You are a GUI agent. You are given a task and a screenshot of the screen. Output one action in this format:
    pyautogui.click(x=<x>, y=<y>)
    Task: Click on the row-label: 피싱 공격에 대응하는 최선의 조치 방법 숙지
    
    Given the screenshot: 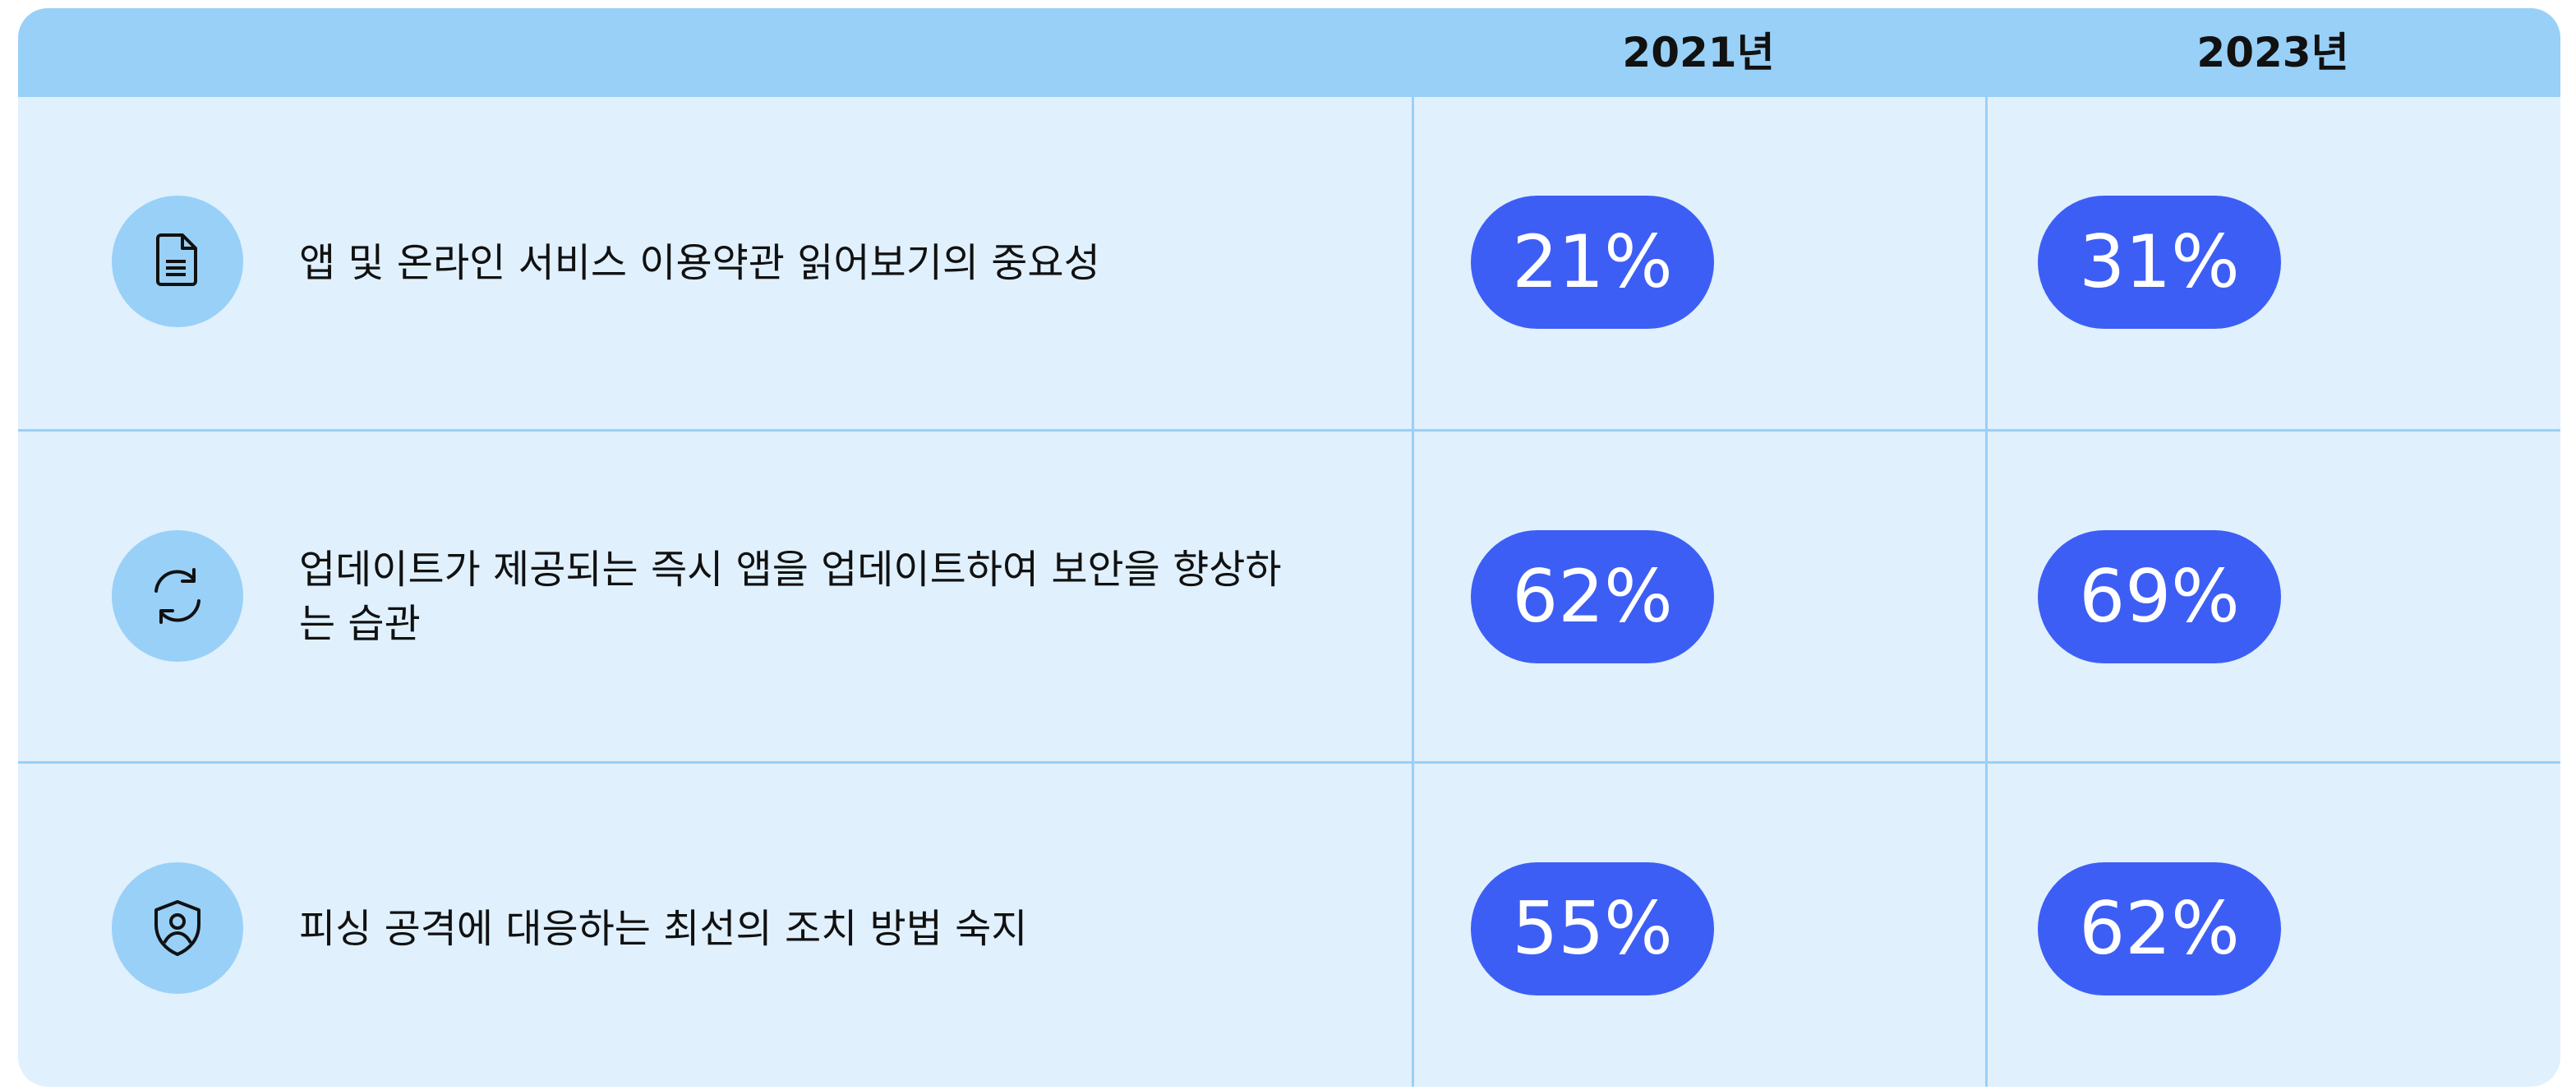 What is the action you would take?
    pyautogui.click(x=663, y=928)
    